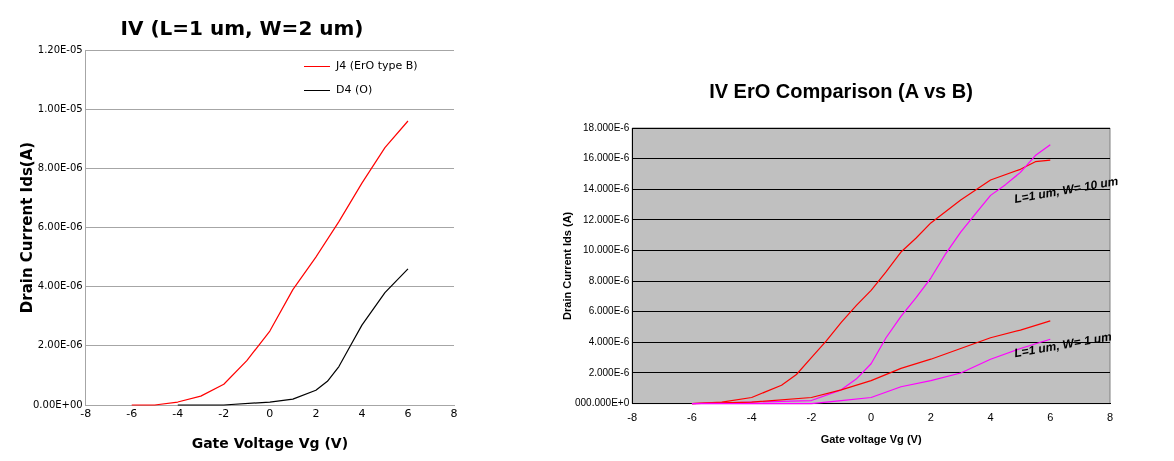 This screenshot has height=461, width=1174. Describe the element at coordinates (354, 90) in the screenshot. I see `legend-label: D4 (O)` at that location.